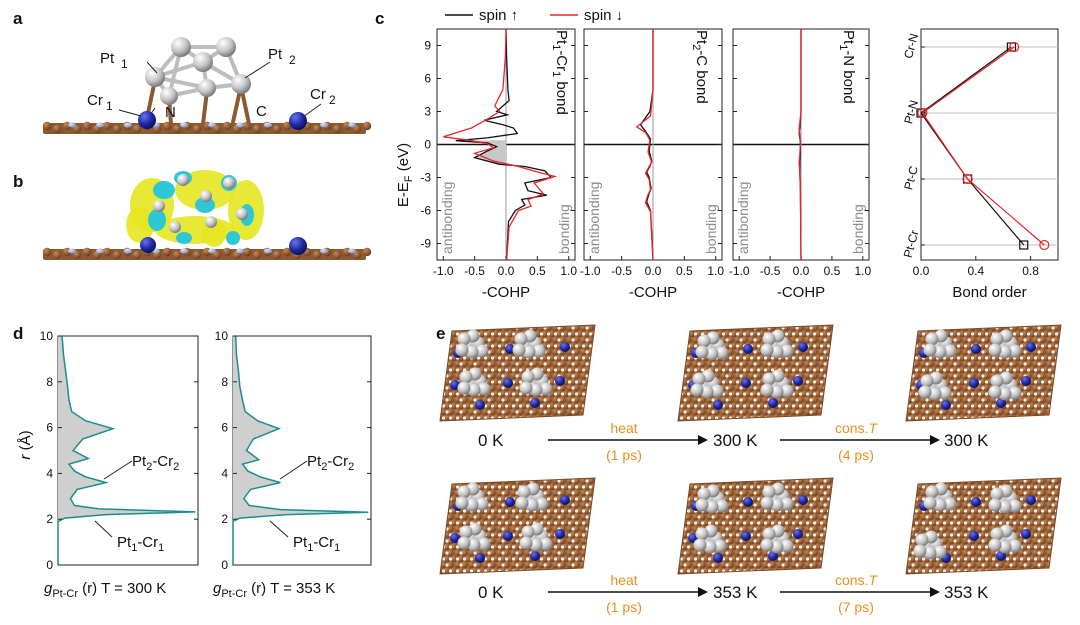 This screenshot has width=1080, height=625. Describe the element at coordinates (107, 58) in the screenshot. I see `label-pt1-main: Pt` at that location.